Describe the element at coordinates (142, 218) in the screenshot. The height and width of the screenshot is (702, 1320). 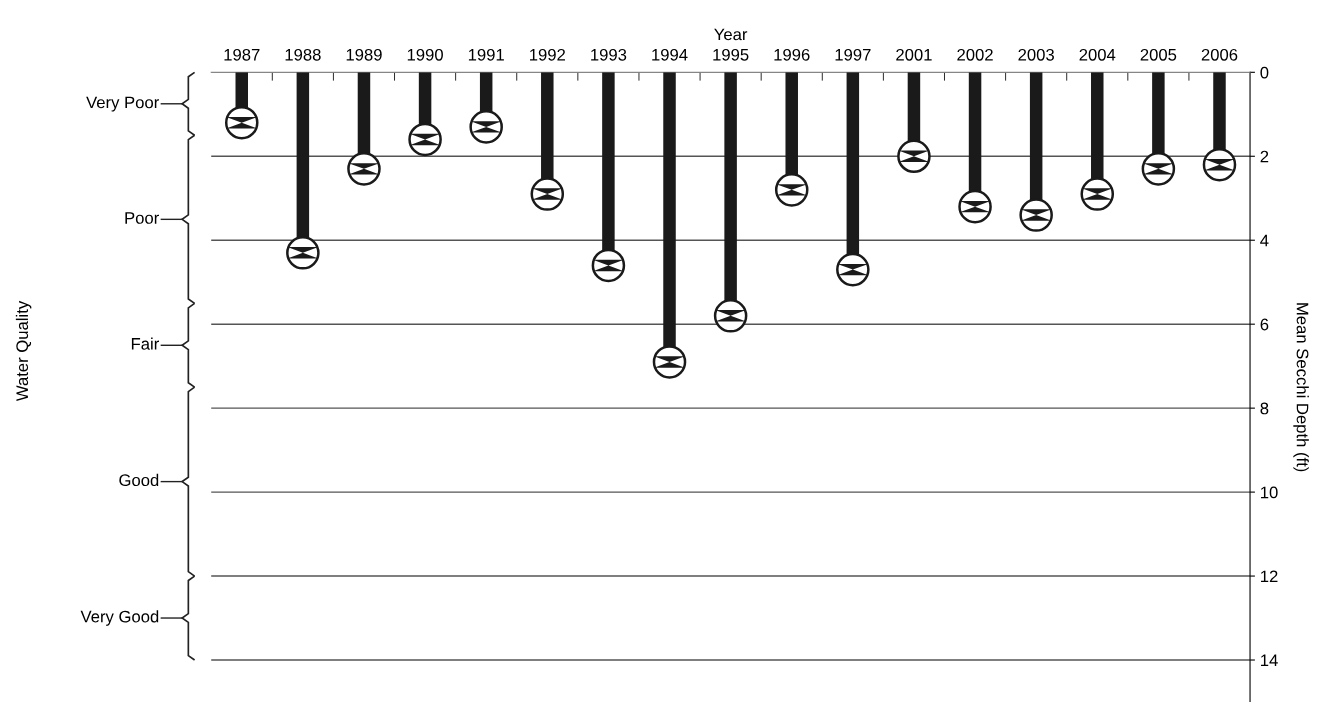
I see `text: Poor` at that location.